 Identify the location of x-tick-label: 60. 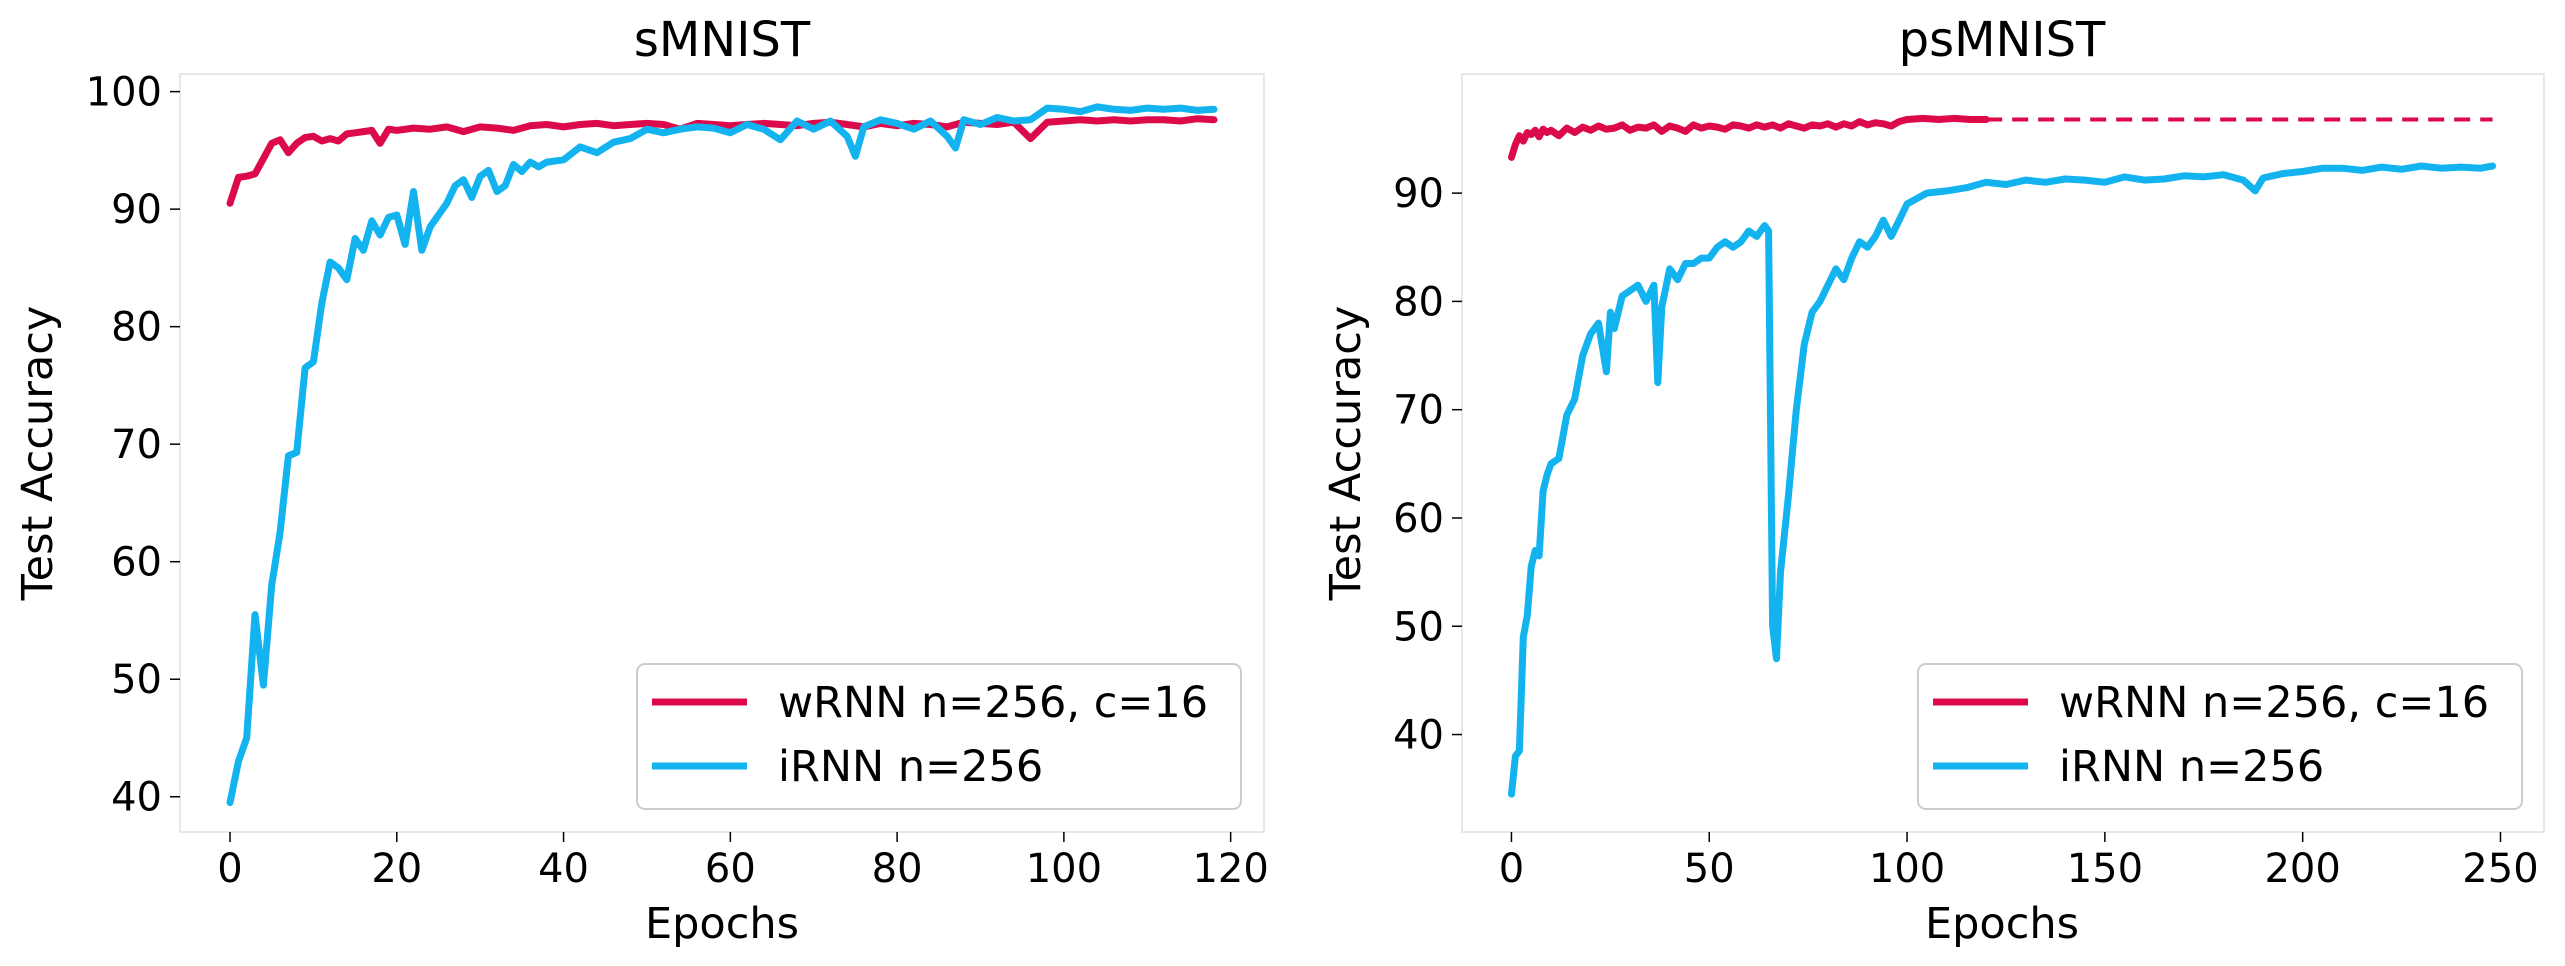
(730, 869).